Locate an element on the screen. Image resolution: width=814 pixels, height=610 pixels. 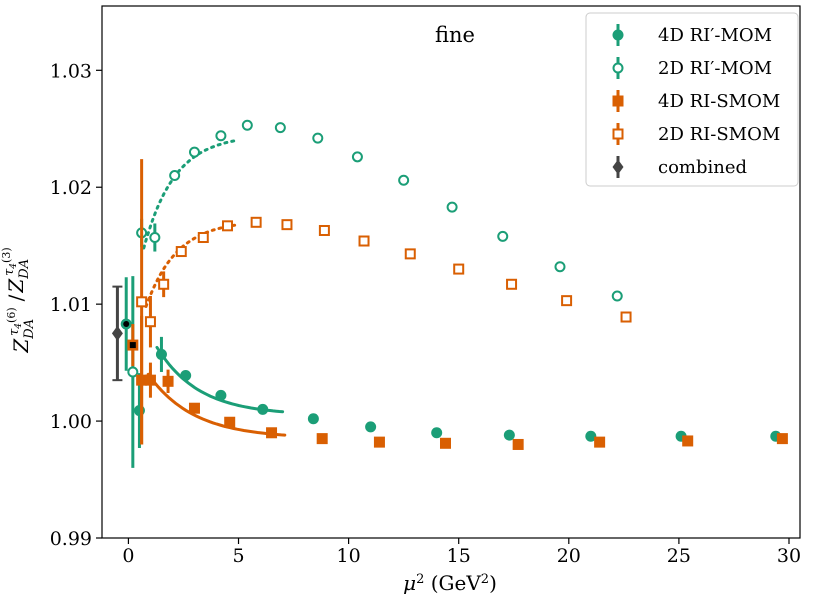
x-tick-label-4: 20 is located at coordinates (569, 556).